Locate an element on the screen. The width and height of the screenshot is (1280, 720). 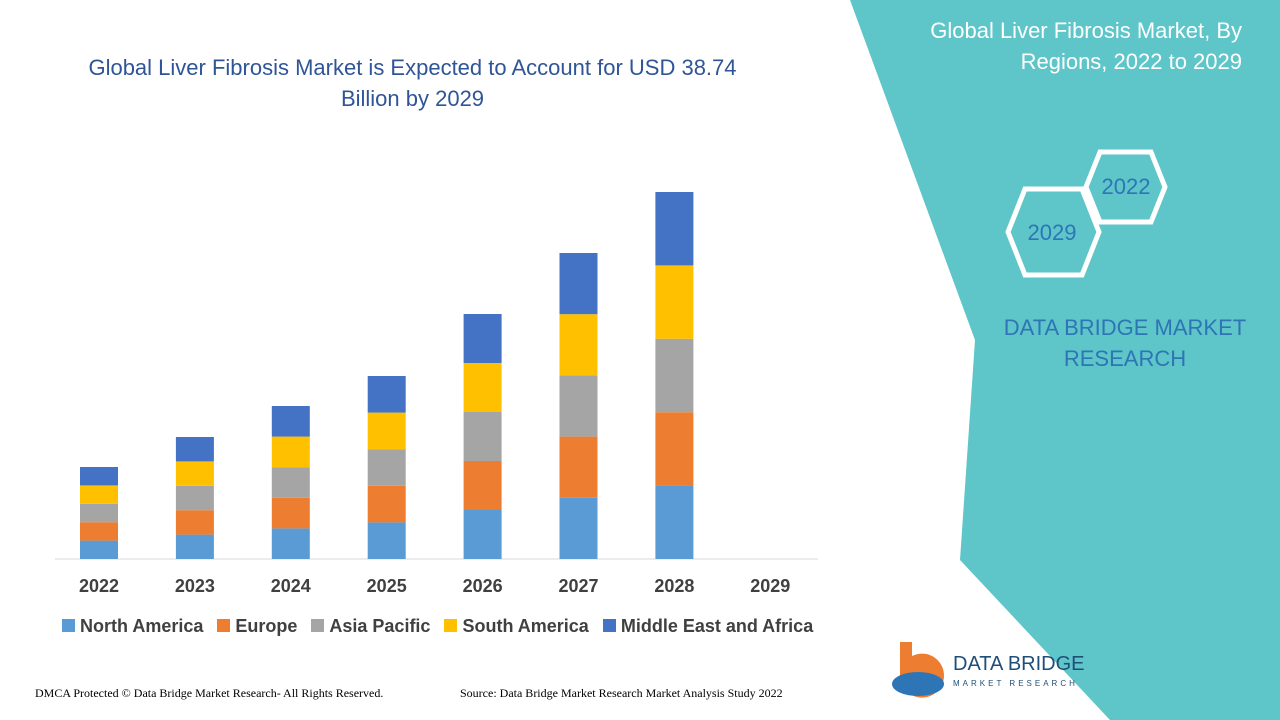
x-tick-label: 2023 is located at coordinates (195, 586).